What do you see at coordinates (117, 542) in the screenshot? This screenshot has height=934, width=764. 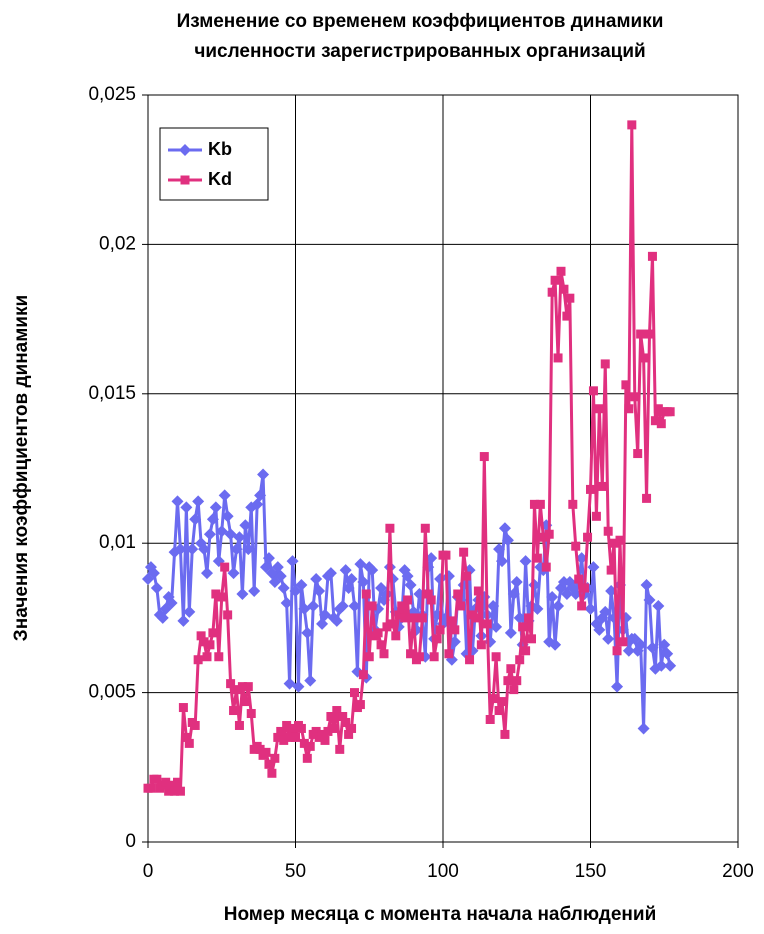 I see `y-tick-label: 0,01` at bounding box center [117, 542].